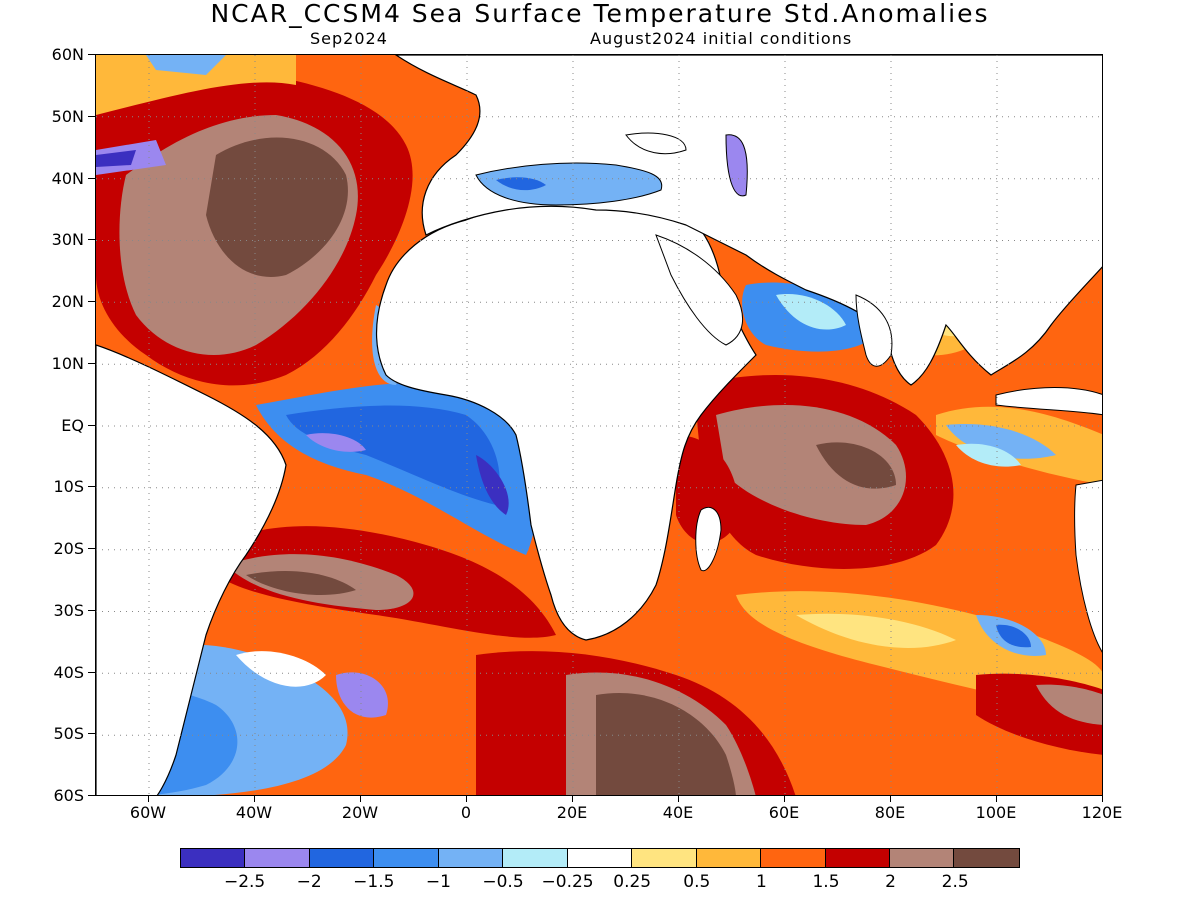 This screenshot has width=1200, height=900. What do you see at coordinates (360, 812) in the screenshot?
I see `lon-label-20w: 20W` at bounding box center [360, 812].